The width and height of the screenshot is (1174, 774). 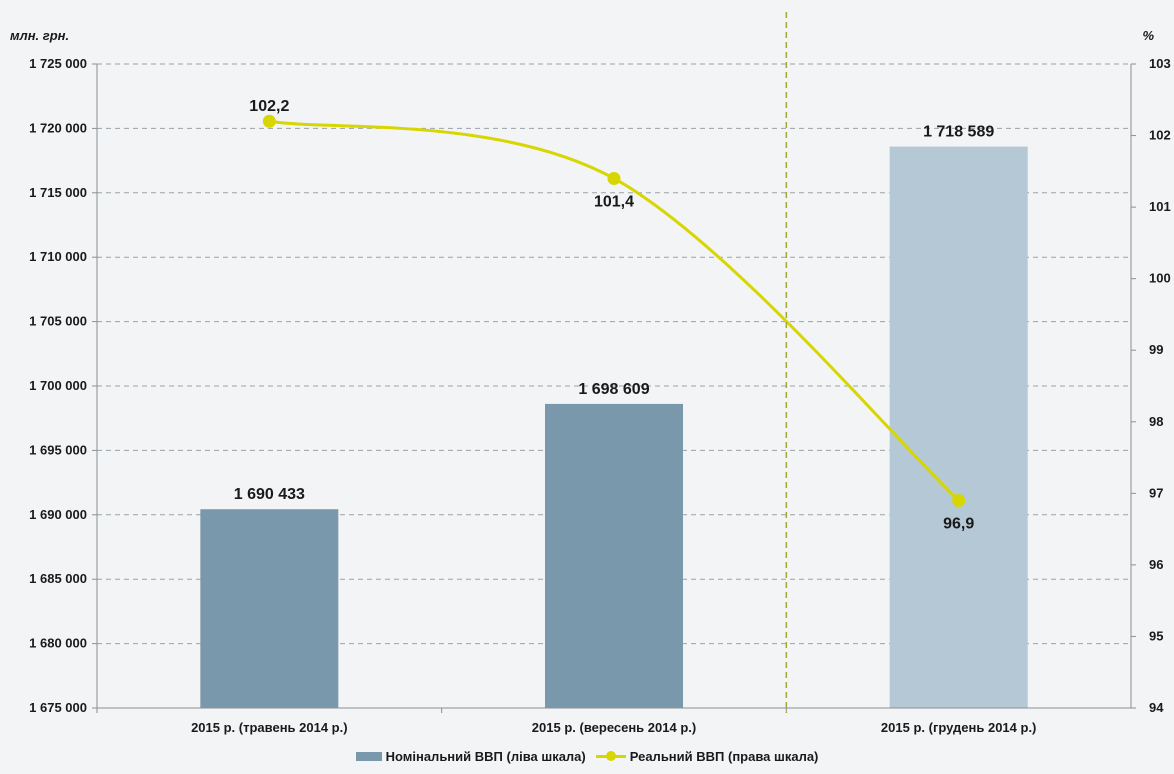 I want to click on left-tick-label: 1 715 000, so click(x=58, y=192).